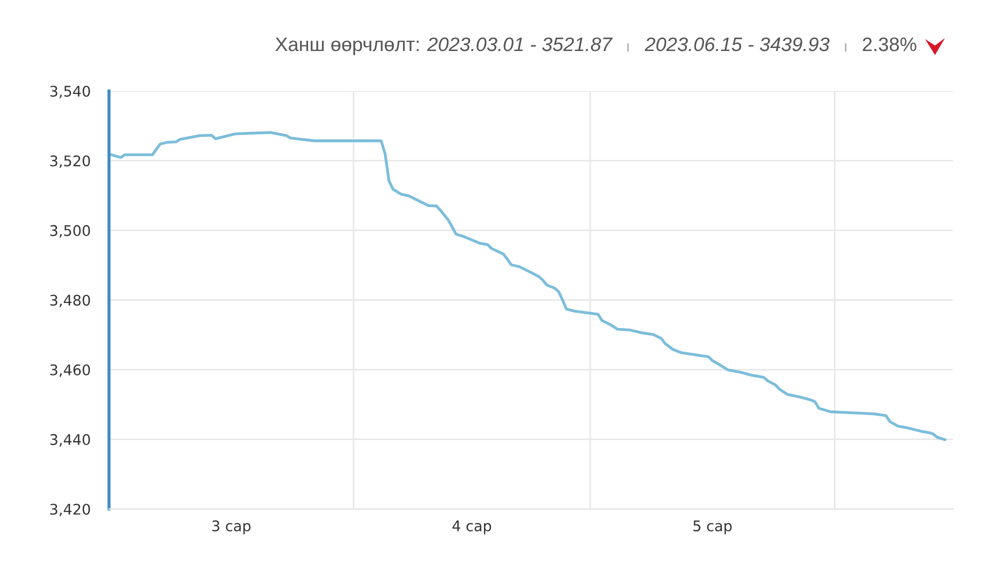  I want to click on y-tick-label: 3,500, so click(70, 231).